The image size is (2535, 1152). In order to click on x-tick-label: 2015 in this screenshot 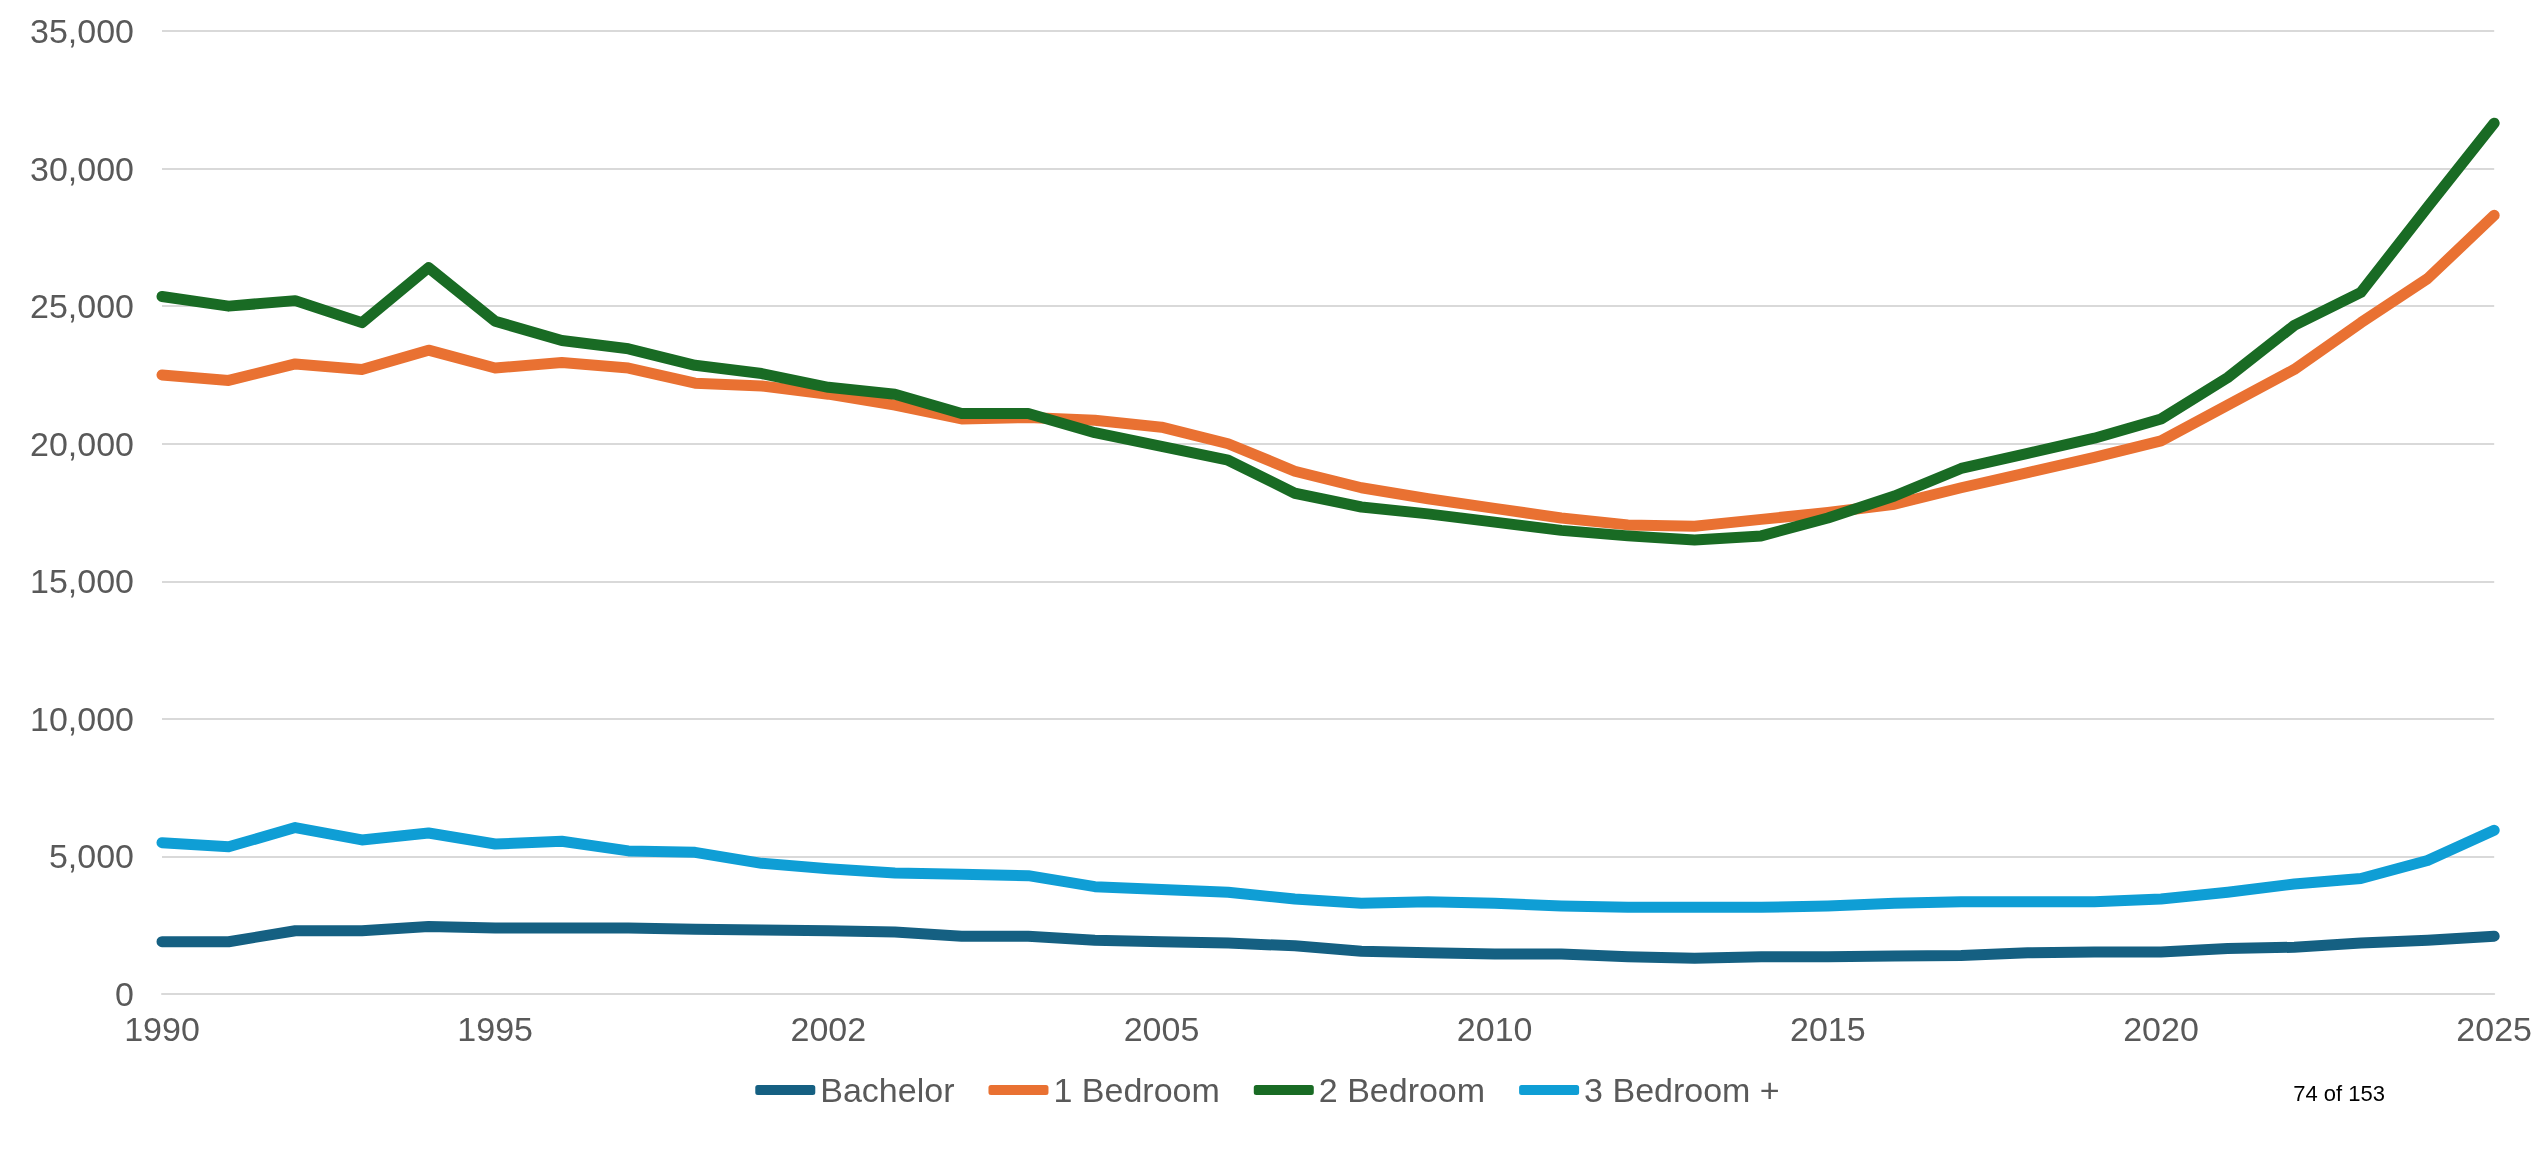, I will do `click(1828, 1029)`.